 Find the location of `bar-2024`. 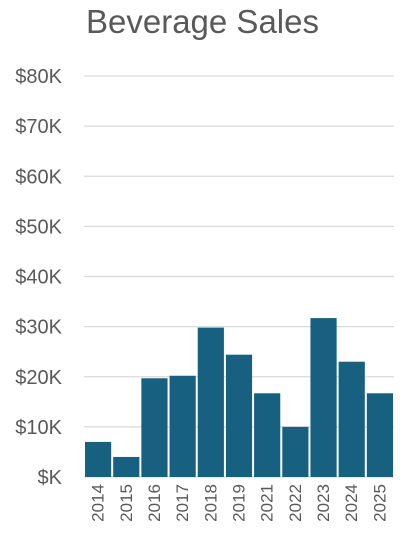

bar-2024 is located at coordinates (351, 419).